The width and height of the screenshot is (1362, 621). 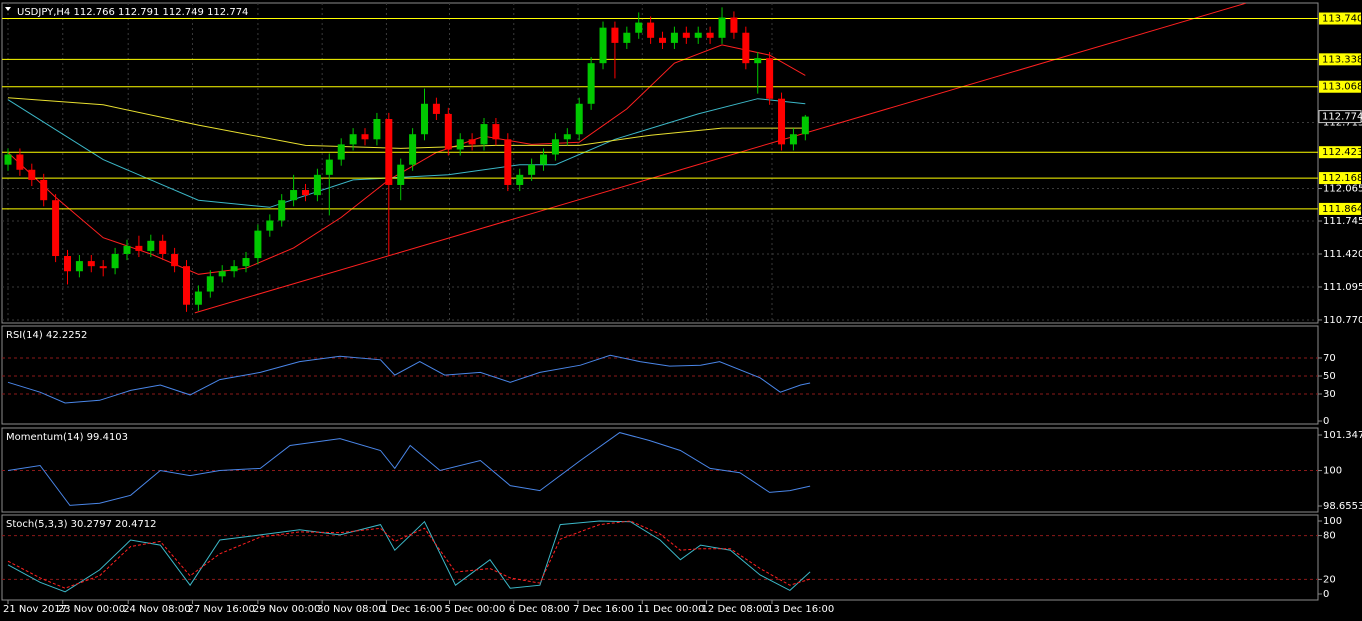 I want to click on level-label: 113.740, so click(x=1342, y=19).